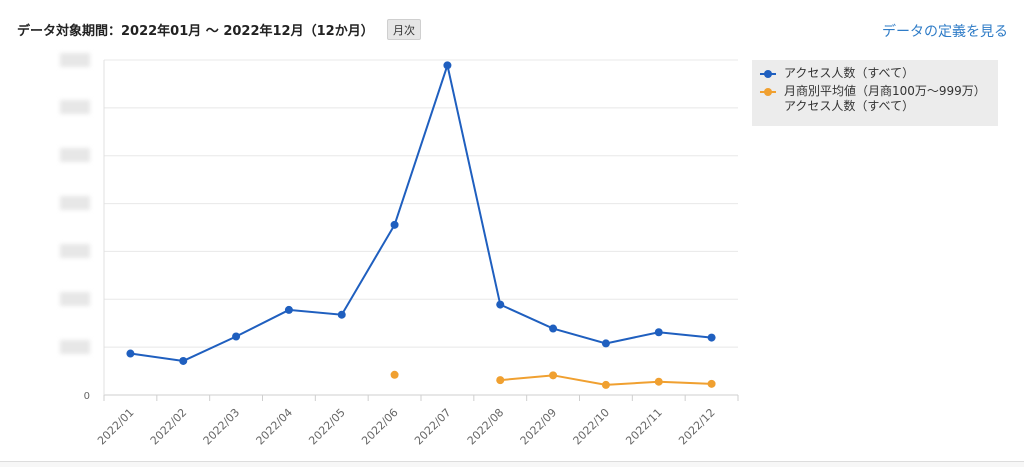 This screenshot has height=470, width=1024. I want to click on x-tick-label: 2022/12, so click(697, 427).